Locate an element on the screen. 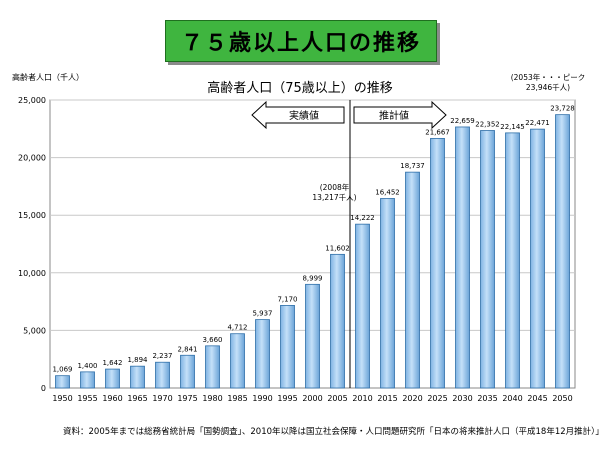  x-tick-label: 1980 is located at coordinates (212, 398).